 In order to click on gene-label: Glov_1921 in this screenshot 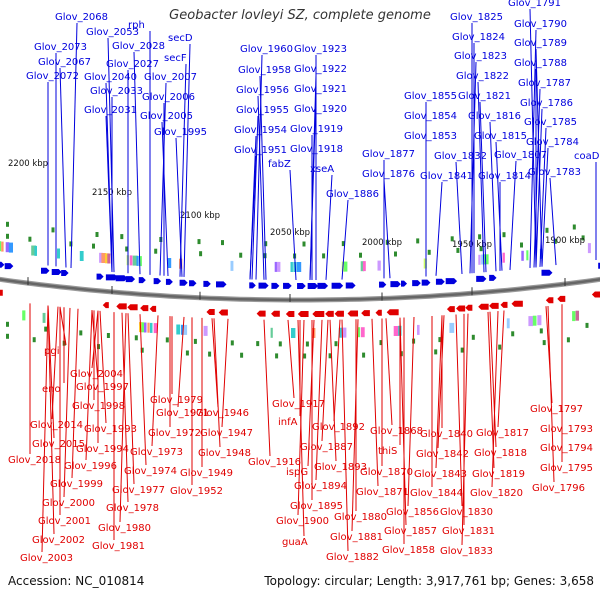, I will do `click(320, 89)`.